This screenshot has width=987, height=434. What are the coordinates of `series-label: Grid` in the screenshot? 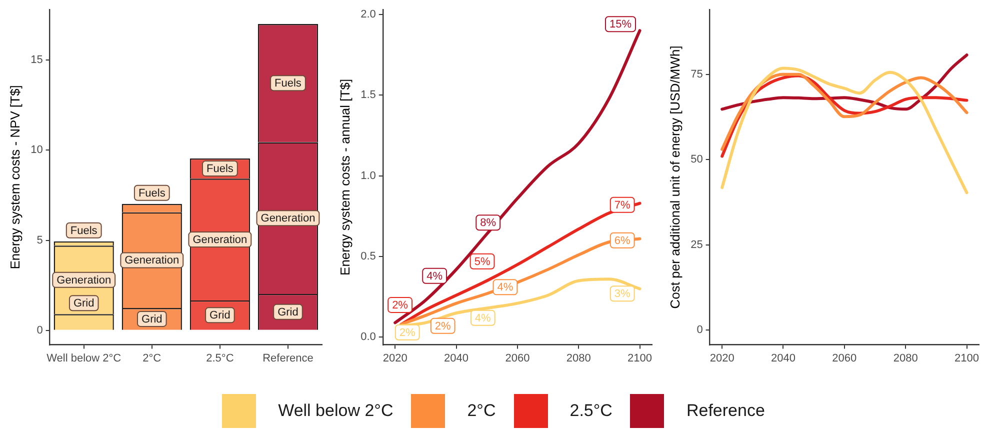 It's located at (152, 319).